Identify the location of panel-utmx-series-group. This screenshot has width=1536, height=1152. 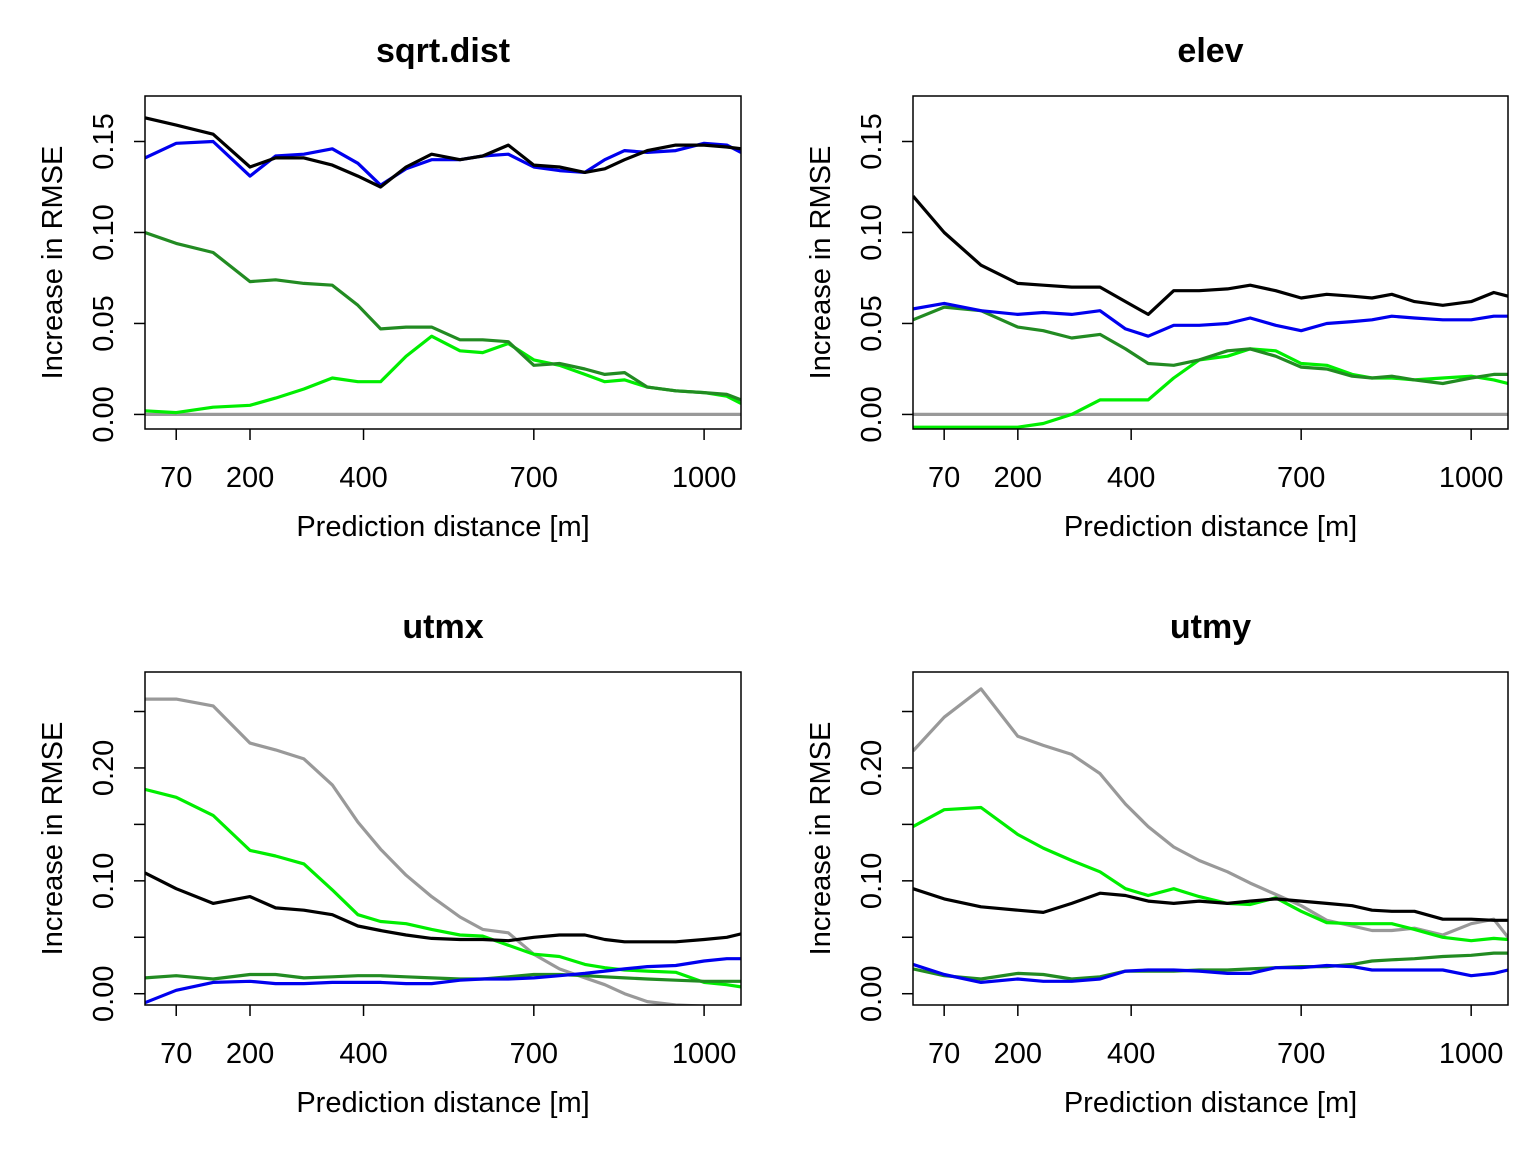
(443, 851).